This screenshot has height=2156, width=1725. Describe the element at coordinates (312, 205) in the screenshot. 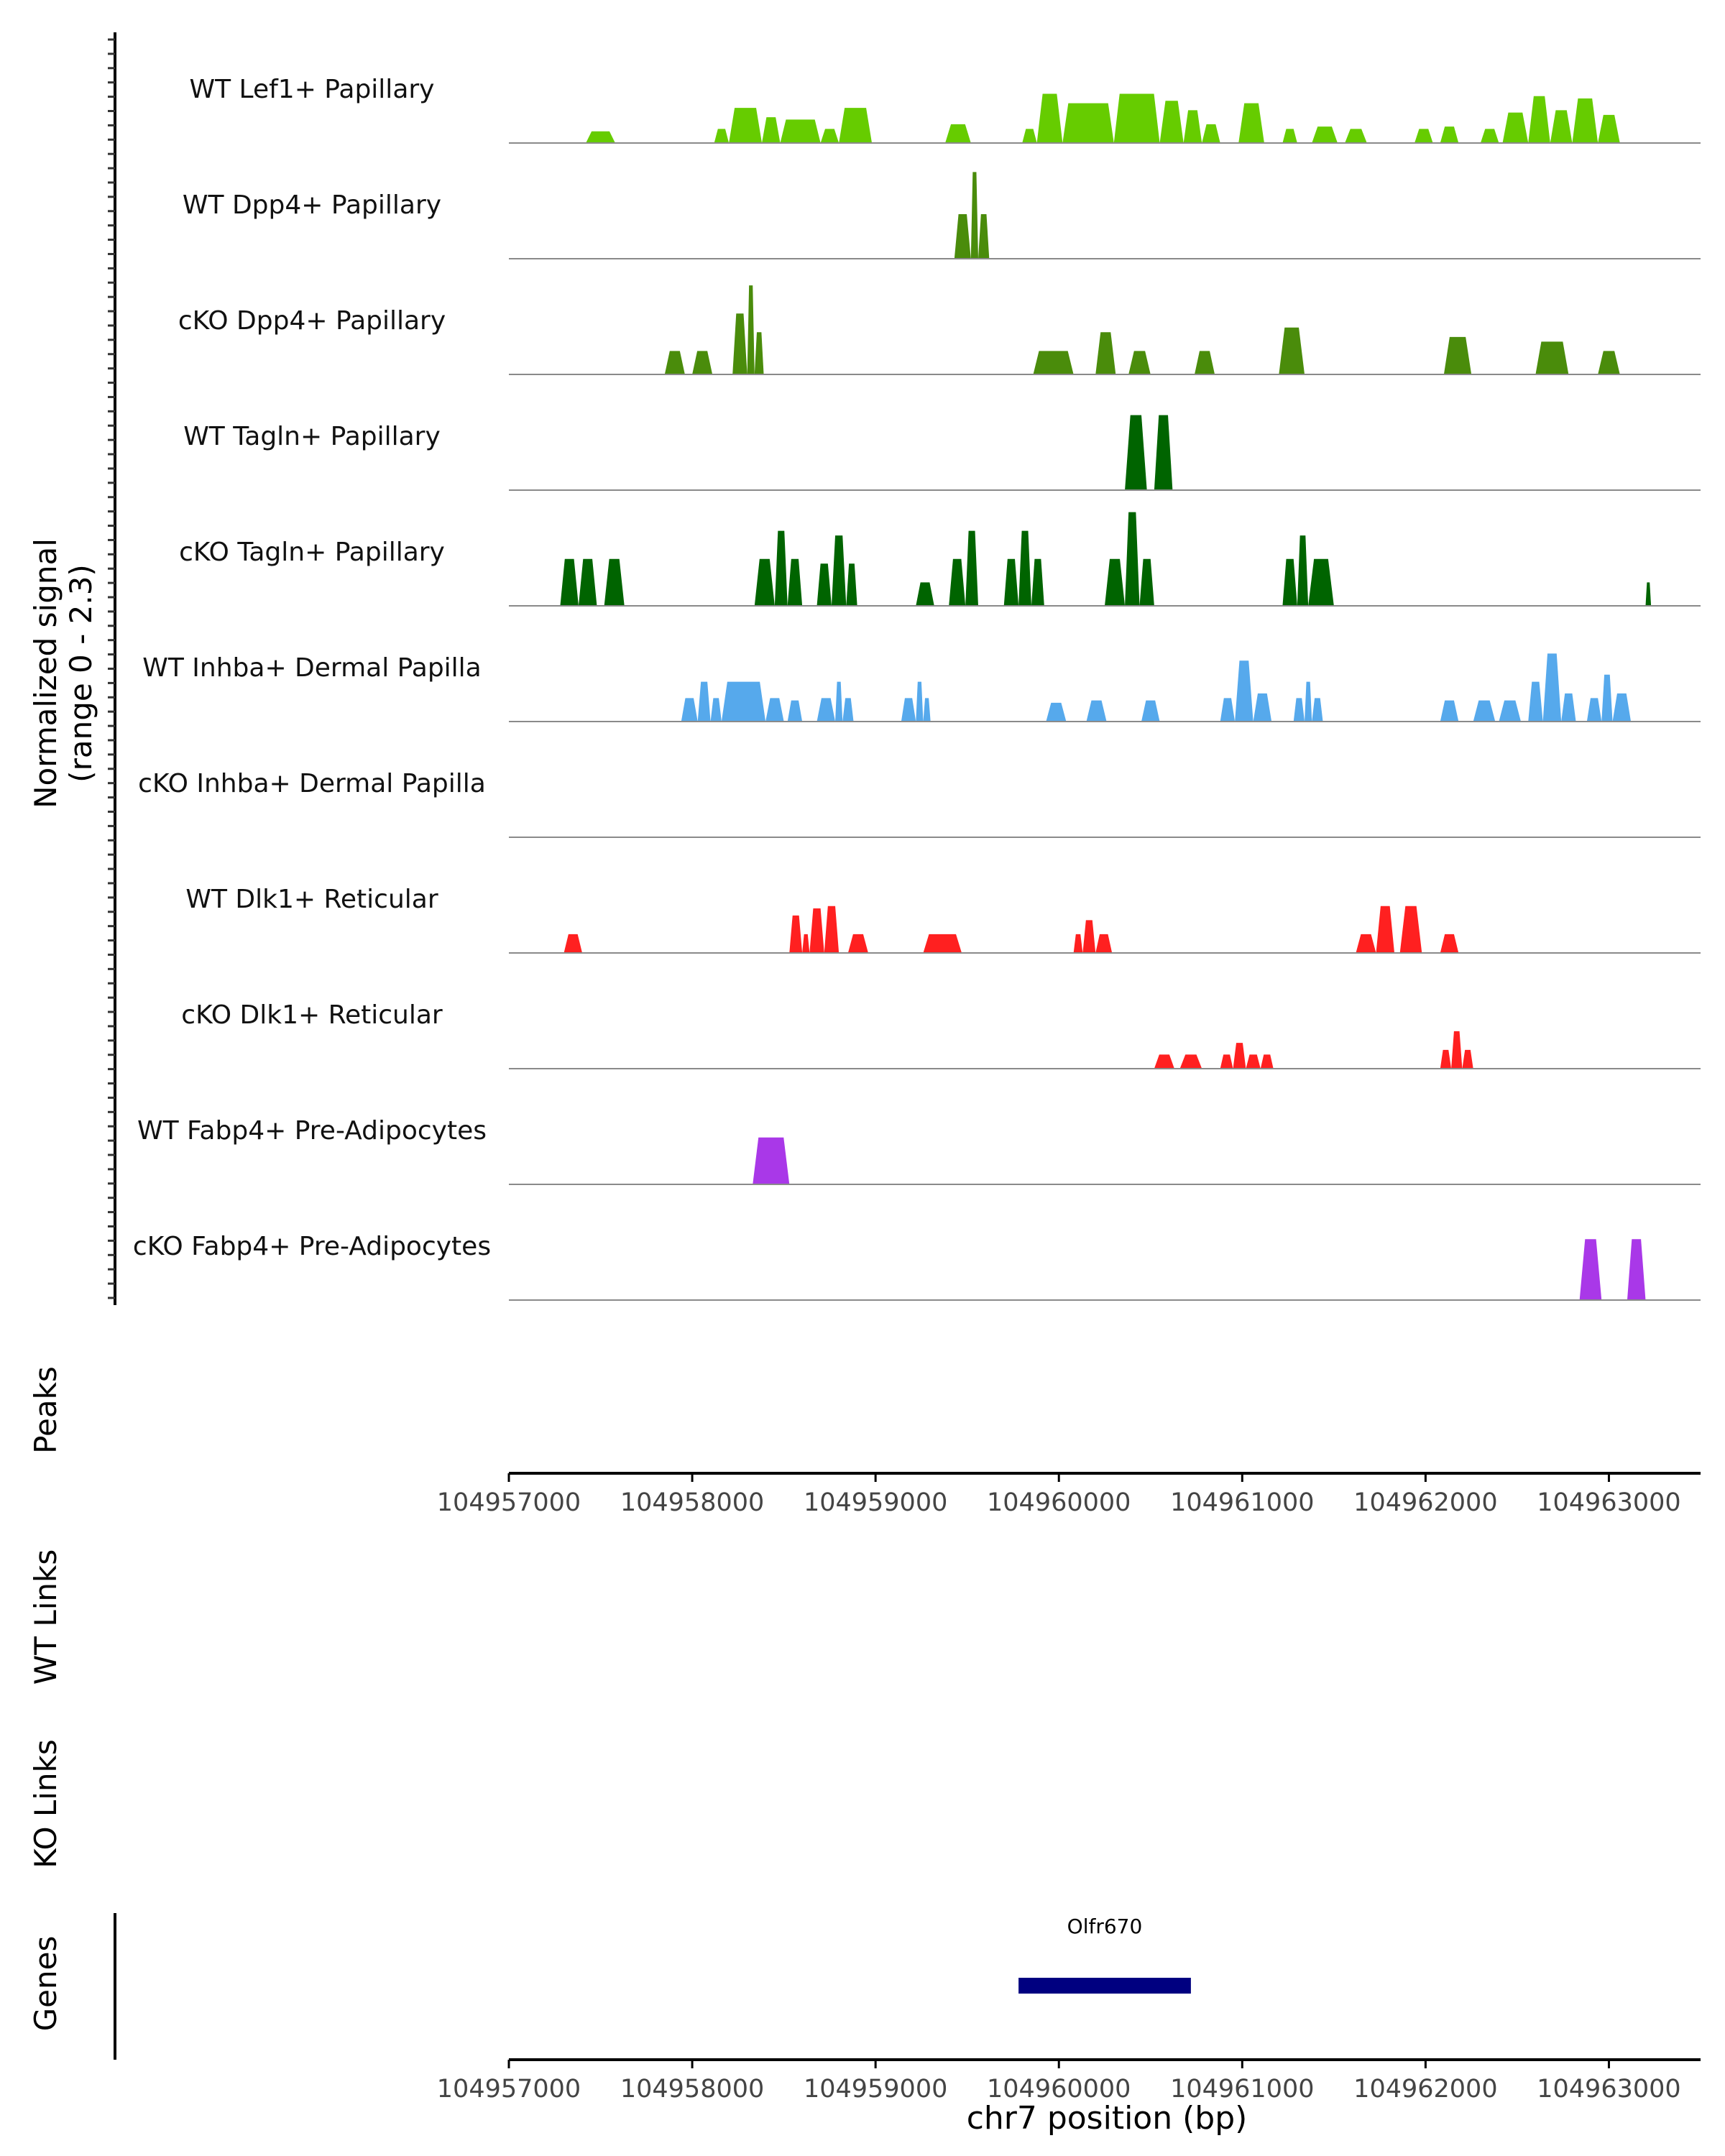

I see `track-label: WT Dpp4+ Papillary` at that location.